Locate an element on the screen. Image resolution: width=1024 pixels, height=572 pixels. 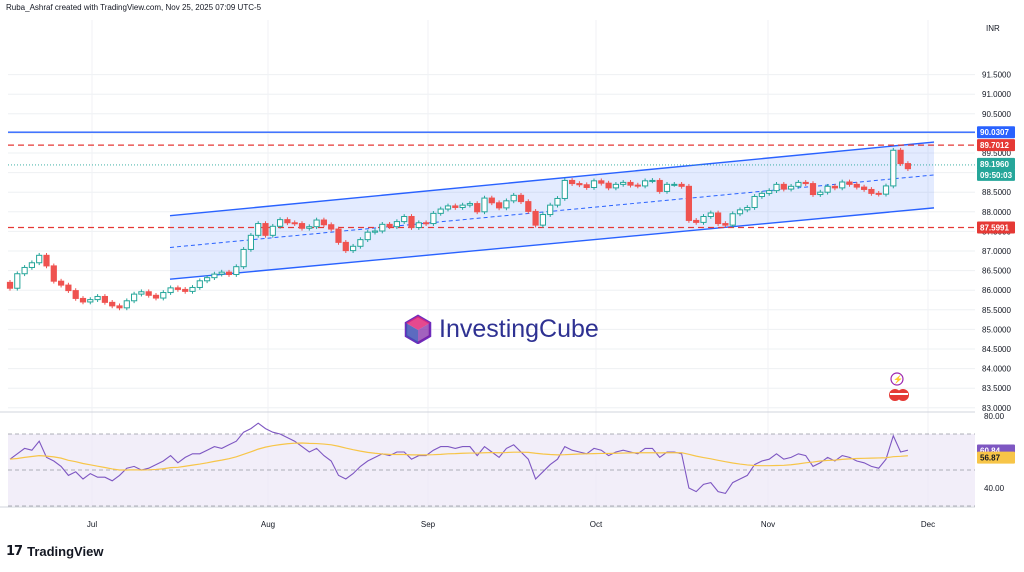
upper-level-tag-text: 90.0307 is located at coordinates (994, 132).